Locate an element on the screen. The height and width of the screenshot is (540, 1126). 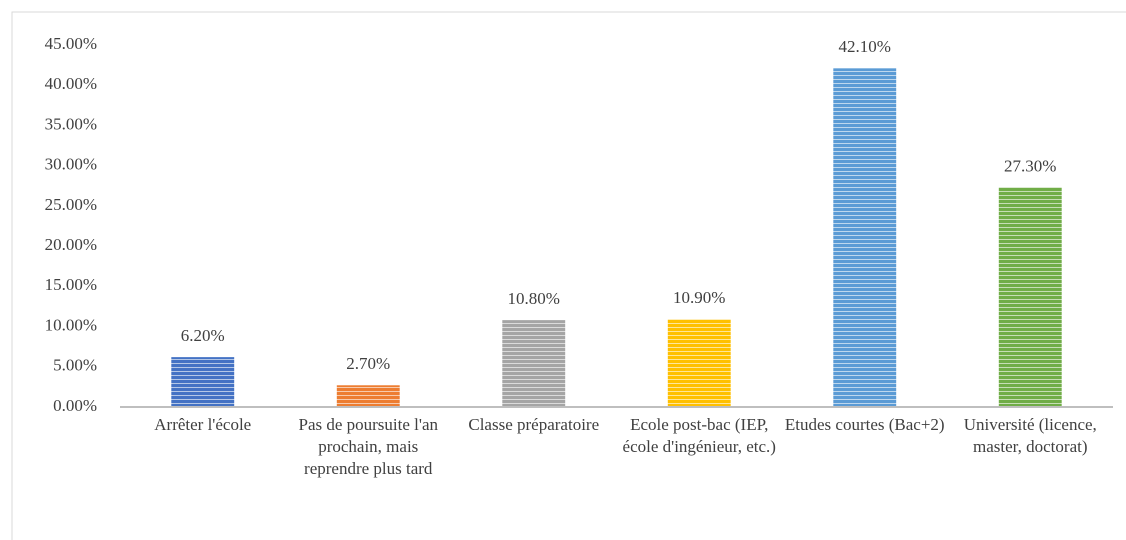
y-tick-label: 35.00% is located at coordinates (71, 123).